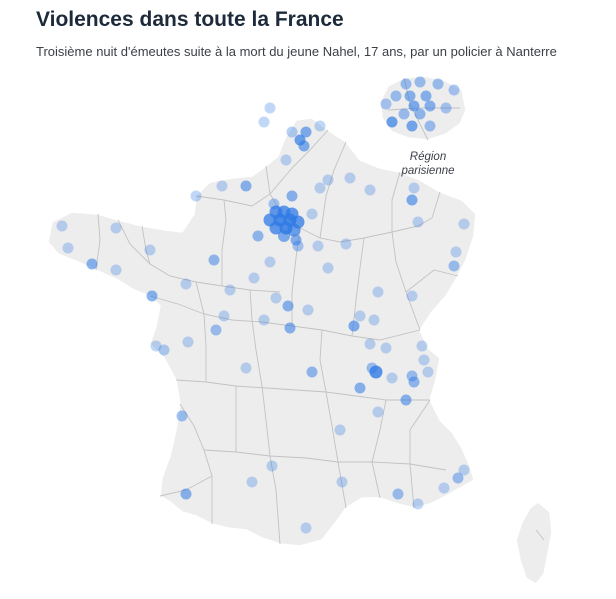 The image size is (616, 599). What do you see at coordinates (534, 543) in the screenshot?
I see `corsica-shape` at bounding box center [534, 543].